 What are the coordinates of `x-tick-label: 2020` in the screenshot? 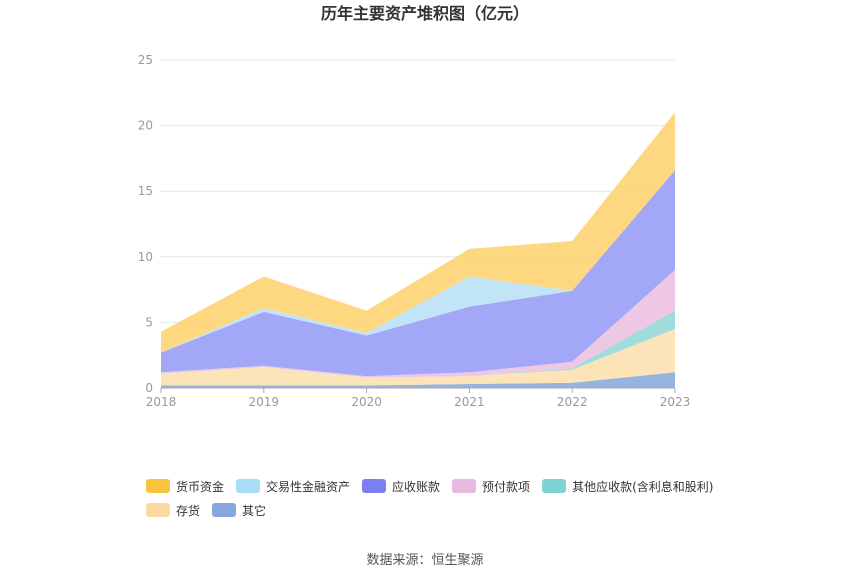 It's located at (366, 402).